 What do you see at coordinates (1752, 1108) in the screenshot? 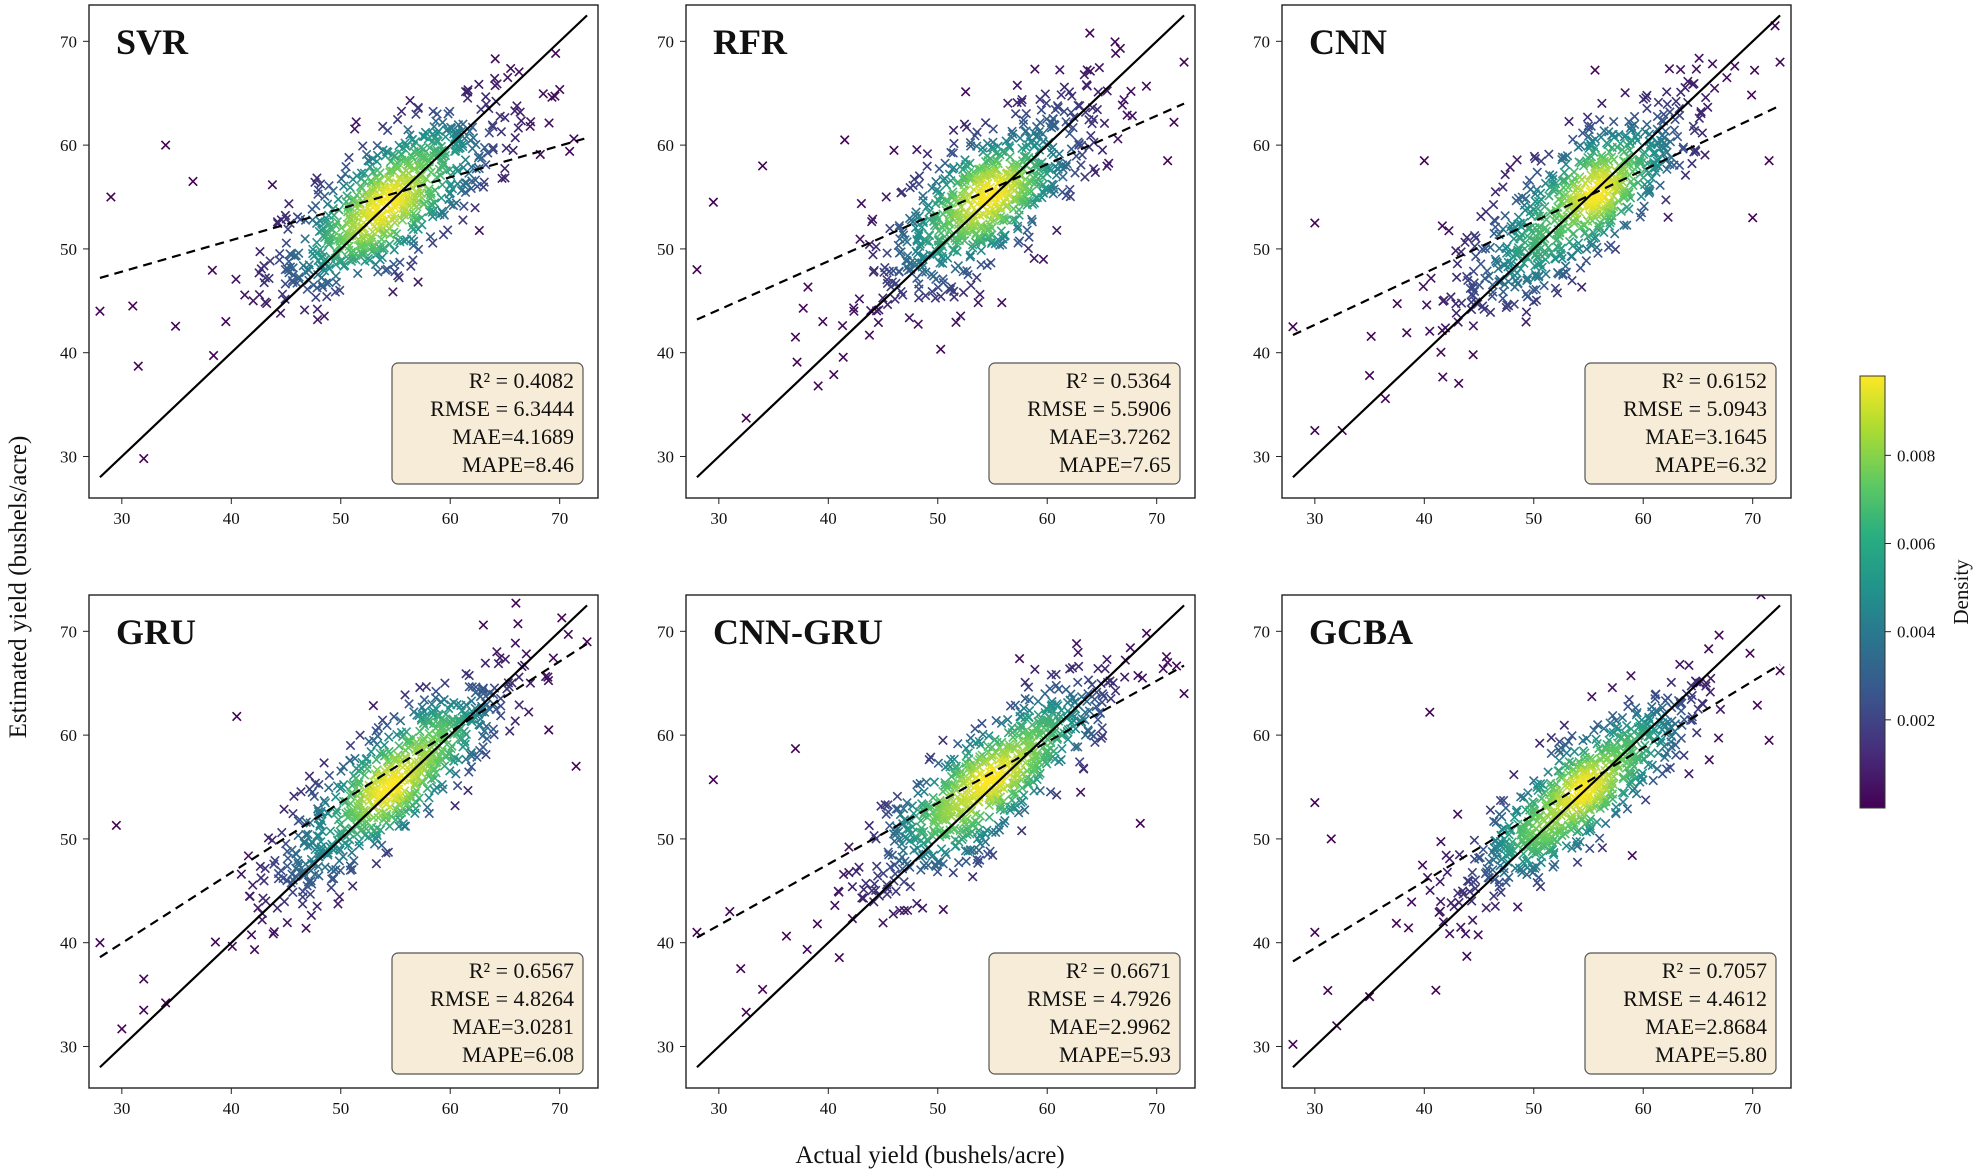
I see `x-tick-label: 70` at bounding box center [1752, 1108].